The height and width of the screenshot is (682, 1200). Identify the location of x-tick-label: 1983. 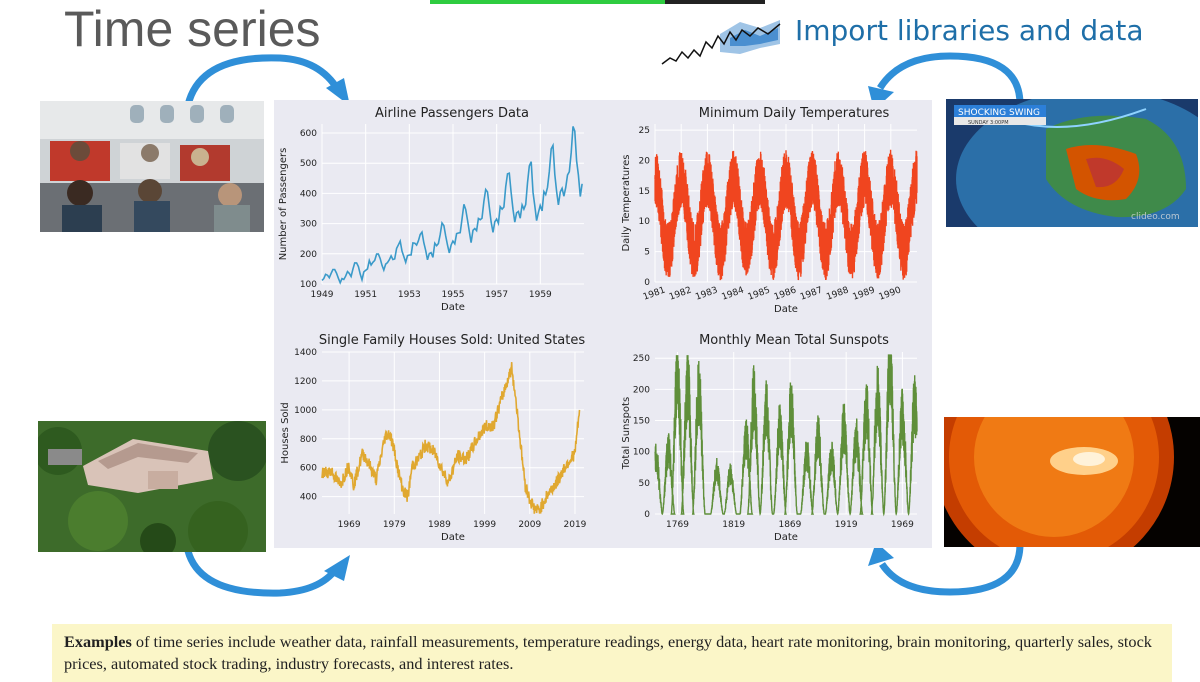
(706, 294).